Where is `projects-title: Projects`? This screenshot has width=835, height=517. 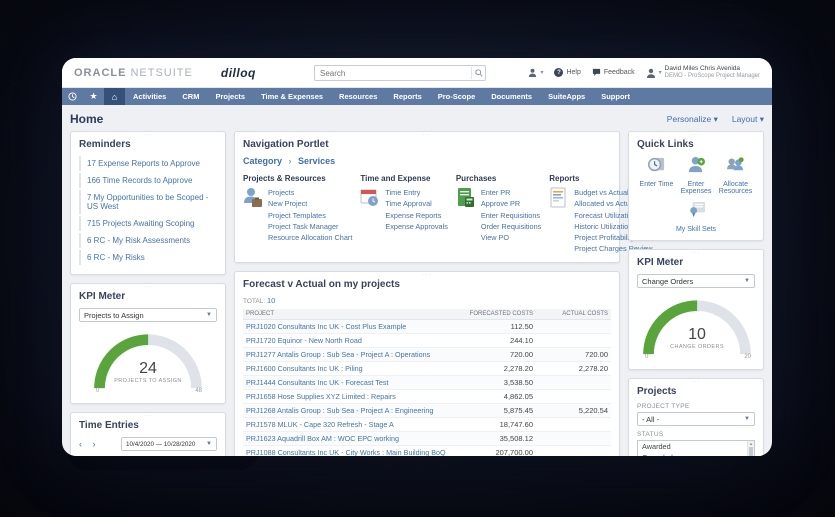 projects-title: Projects is located at coordinates (657, 391).